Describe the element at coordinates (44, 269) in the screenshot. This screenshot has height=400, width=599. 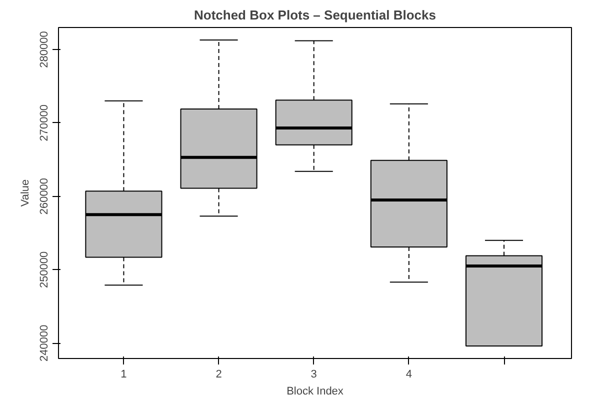
I see `y-tick-label: 250000` at that location.